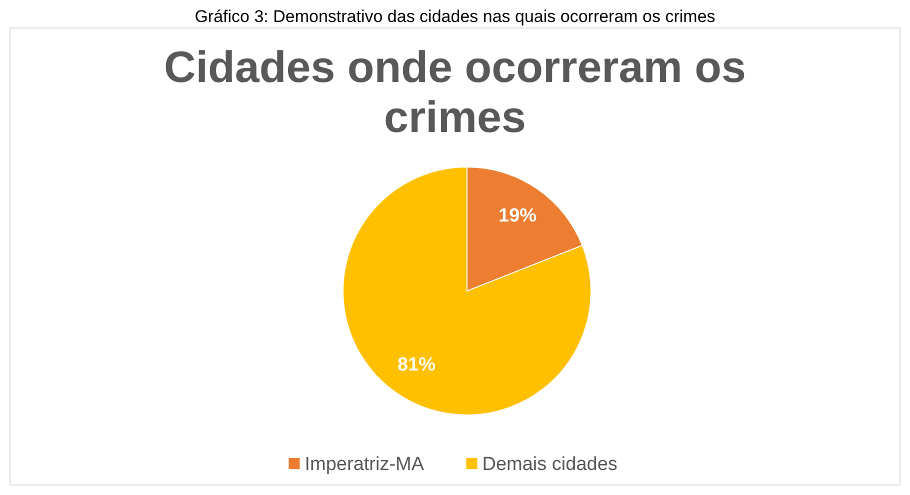 The width and height of the screenshot is (910, 495). What do you see at coordinates (455, 92) in the screenshot?
I see `chart-title: Cidades onde ocorreram os crimes` at bounding box center [455, 92].